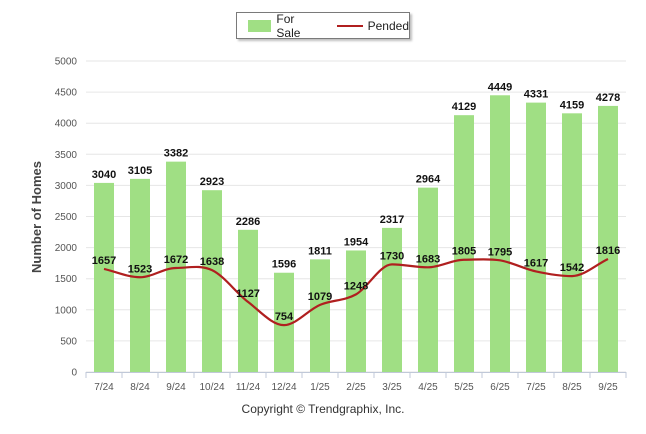 The width and height of the screenshot is (646, 434). Describe the element at coordinates (66, 124) in the screenshot. I see `y-tick-label: 4000` at that location.